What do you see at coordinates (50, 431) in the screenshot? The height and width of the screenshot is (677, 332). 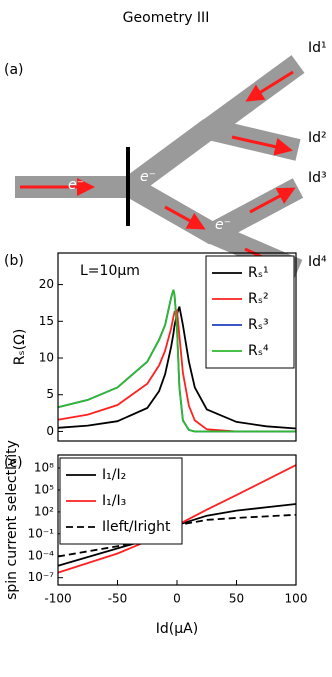 I see `y-tick-label: 0` at bounding box center [50, 431].